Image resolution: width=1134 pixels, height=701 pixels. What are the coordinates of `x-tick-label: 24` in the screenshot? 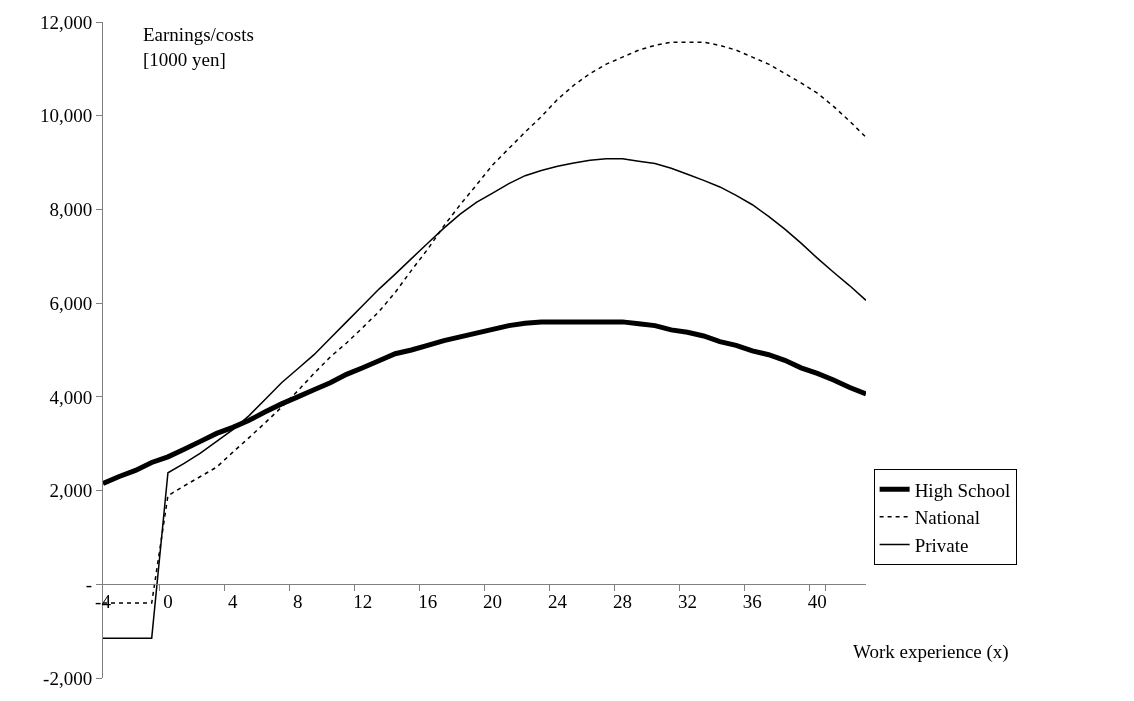 It's located at (558, 602).